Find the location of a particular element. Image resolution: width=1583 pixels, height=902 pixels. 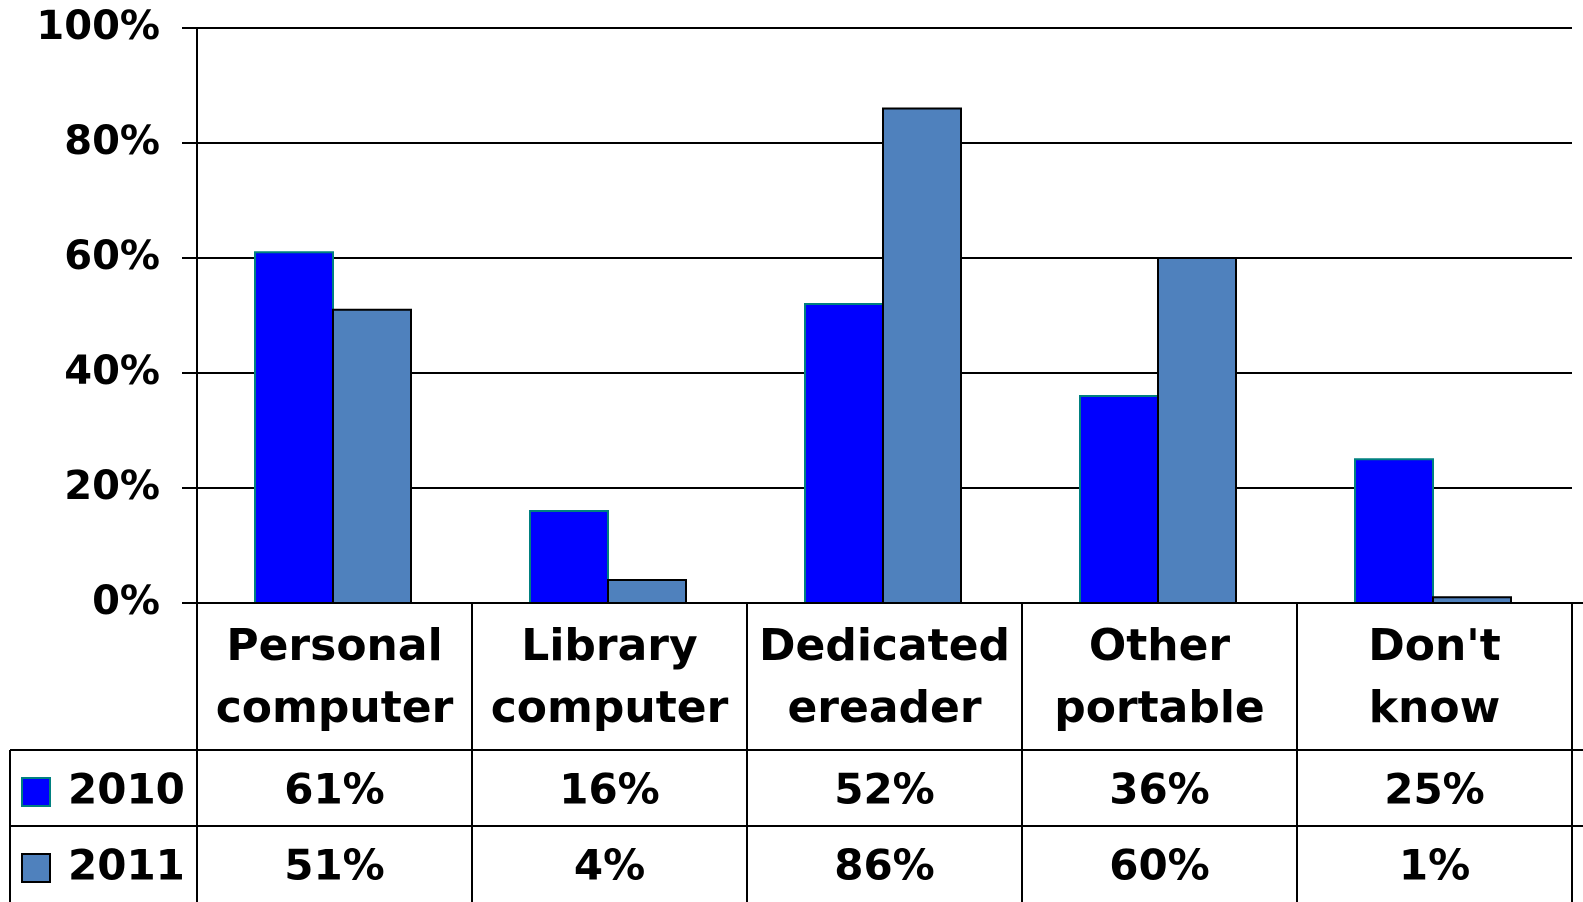

x-tick-label: Dedicated ereader is located at coordinates (884, 676).